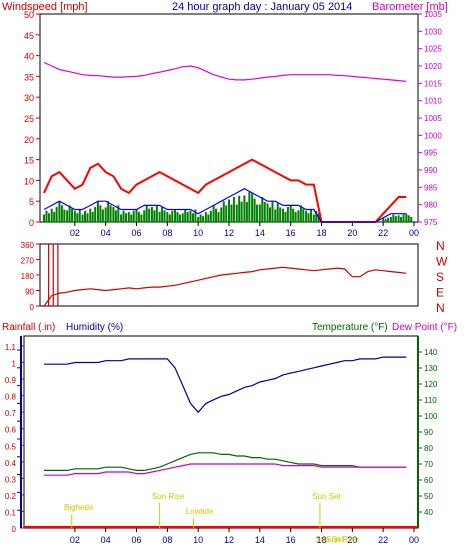 The image size is (466, 555). What do you see at coordinates (11, 413) in the screenshot?
I see `rain-tick-label: 0.7` at bounding box center [11, 413].